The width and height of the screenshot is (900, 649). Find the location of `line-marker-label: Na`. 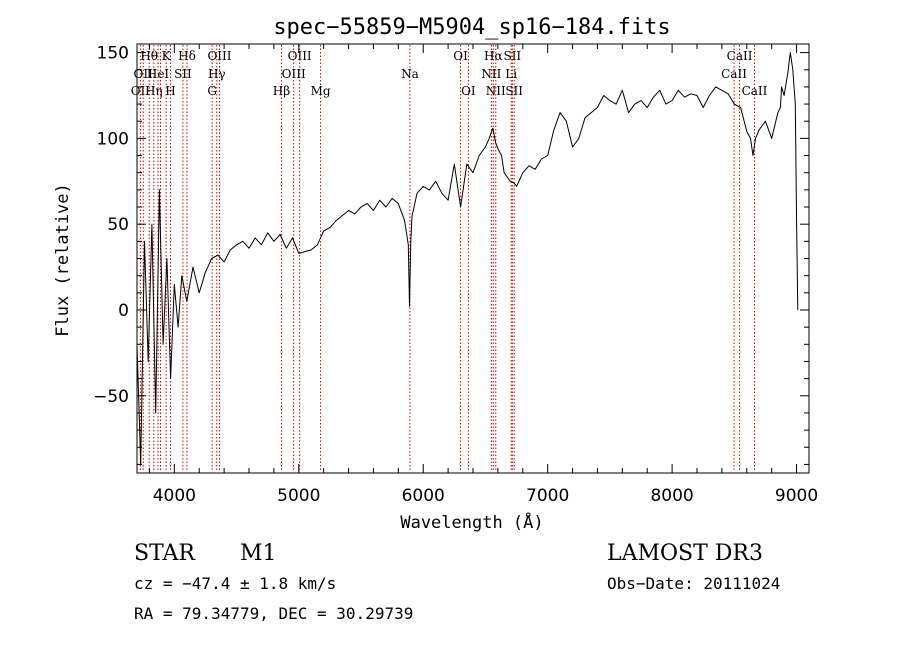

line-marker-label: Na is located at coordinates (410, 74).